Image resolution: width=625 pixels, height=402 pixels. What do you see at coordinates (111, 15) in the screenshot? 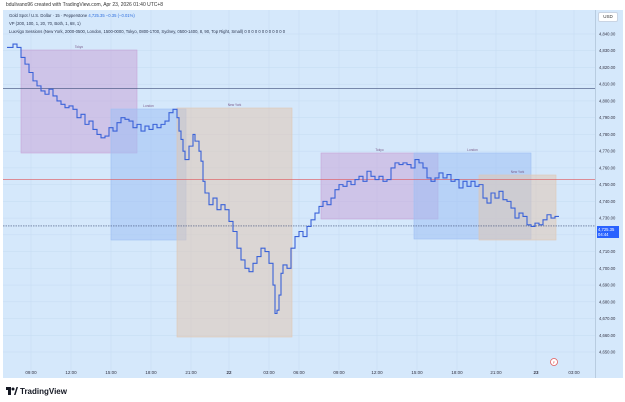
I see `symbol-change: 4,725.35 −0.35 (−0.01%)` at bounding box center [111, 15].